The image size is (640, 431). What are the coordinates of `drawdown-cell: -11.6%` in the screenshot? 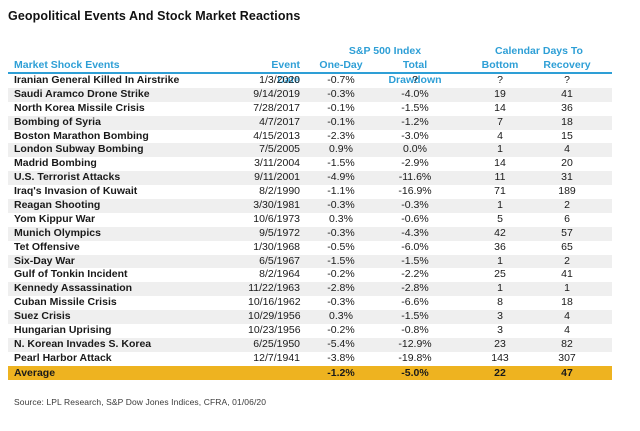 It's located at (415, 177).